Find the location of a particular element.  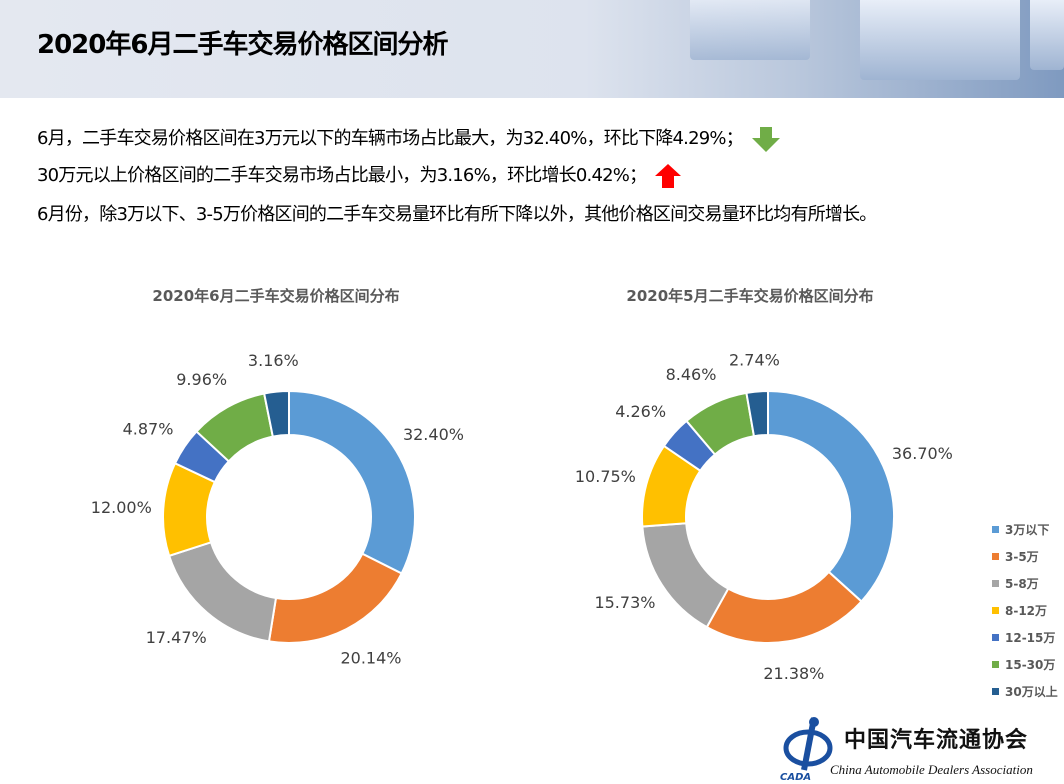

legend-item: 30万以上 is located at coordinates (1025, 691).